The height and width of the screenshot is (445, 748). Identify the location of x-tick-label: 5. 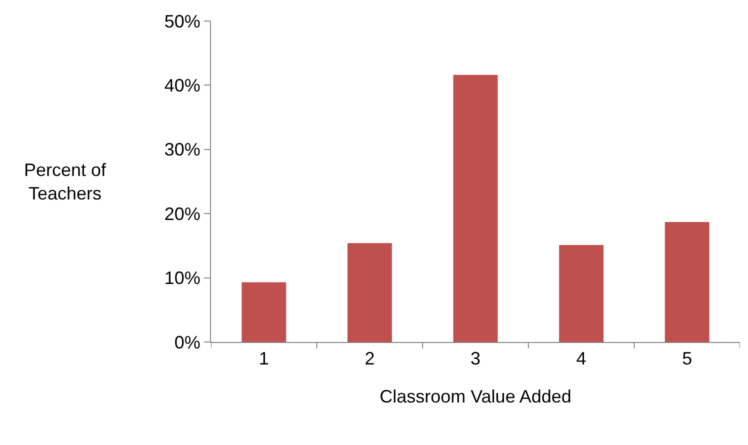
(687, 358).